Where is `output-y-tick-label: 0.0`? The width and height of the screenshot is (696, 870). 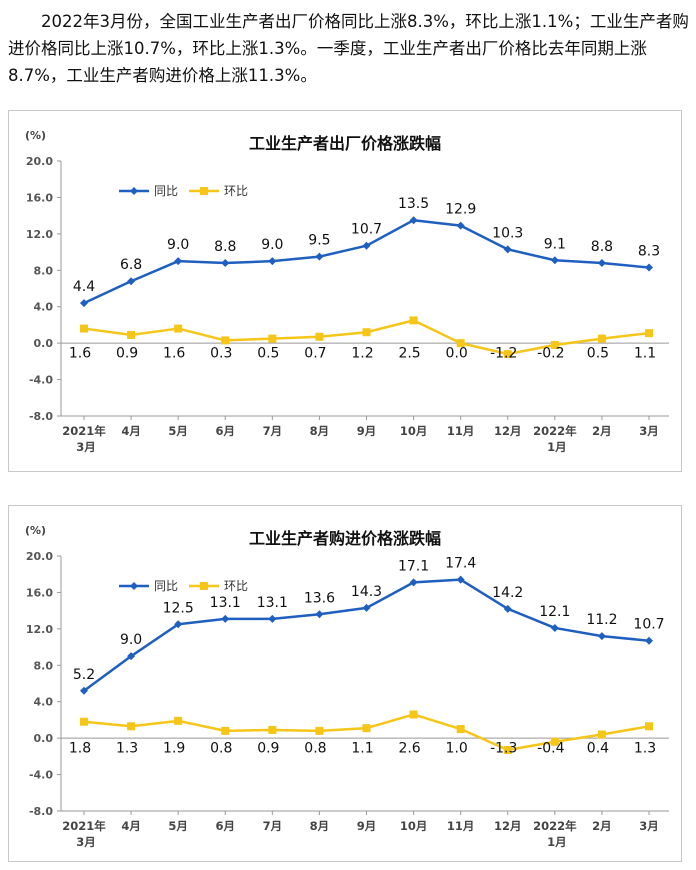
output-y-tick-label: 0.0 is located at coordinates (44, 343).